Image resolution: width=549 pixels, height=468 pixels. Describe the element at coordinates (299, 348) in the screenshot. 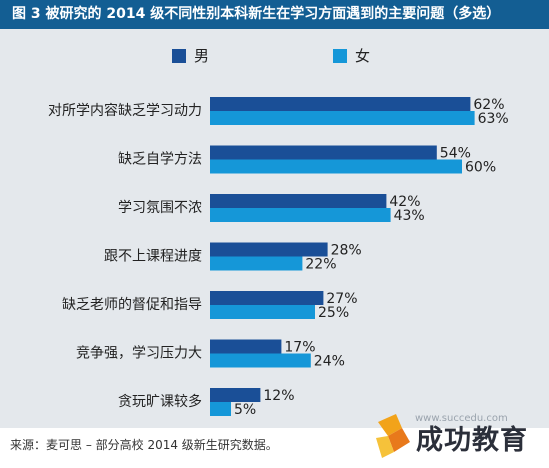

I see `data-label-male: 17%` at that location.